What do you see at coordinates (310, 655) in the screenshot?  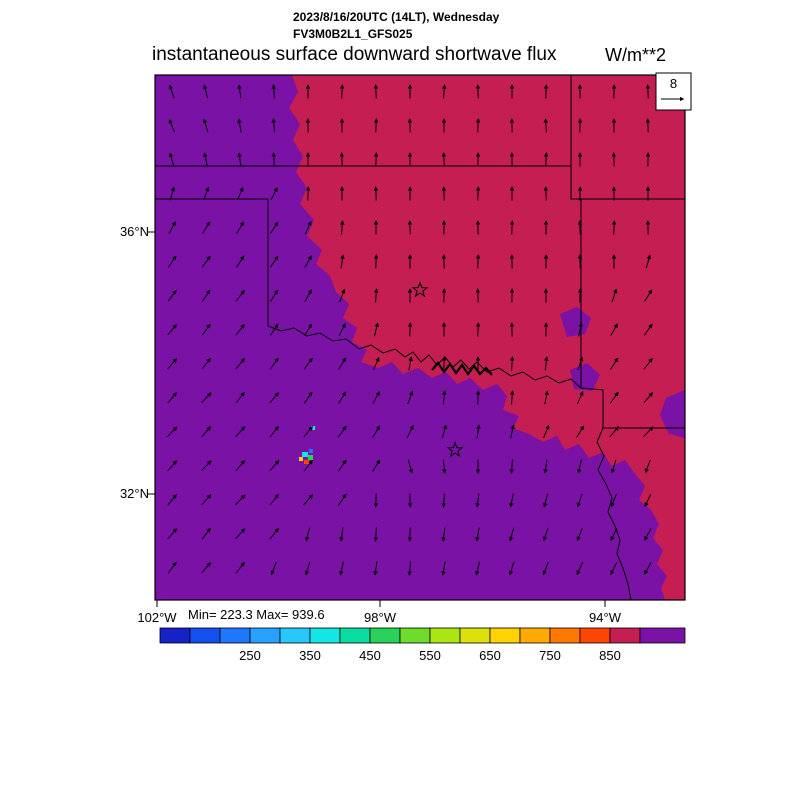 I see `colorbar-label: 350` at bounding box center [310, 655].